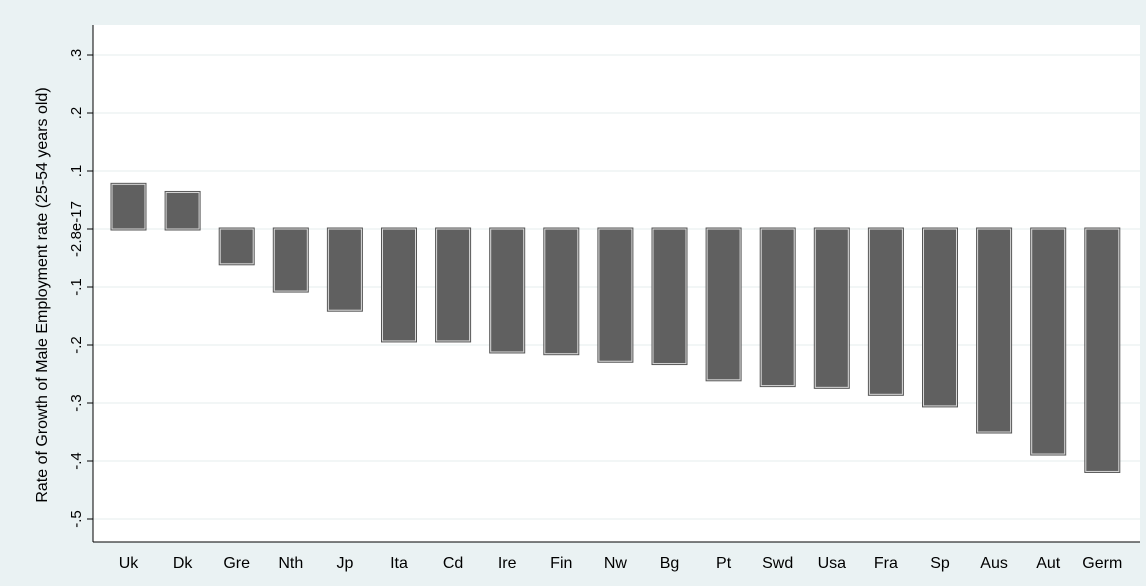 The width and height of the screenshot is (1146, 586). What do you see at coordinates (832, 563) in the screenshot?
I see `x-tick-label: Usa` at bounding box center [832, 563].